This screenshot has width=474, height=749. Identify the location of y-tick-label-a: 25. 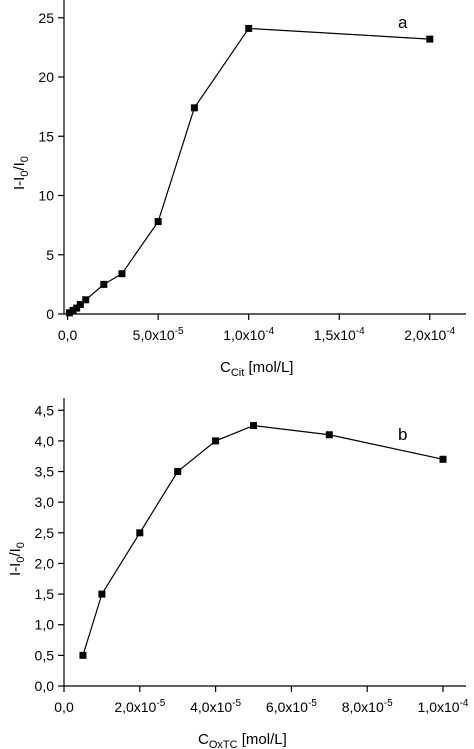
(46, 18).